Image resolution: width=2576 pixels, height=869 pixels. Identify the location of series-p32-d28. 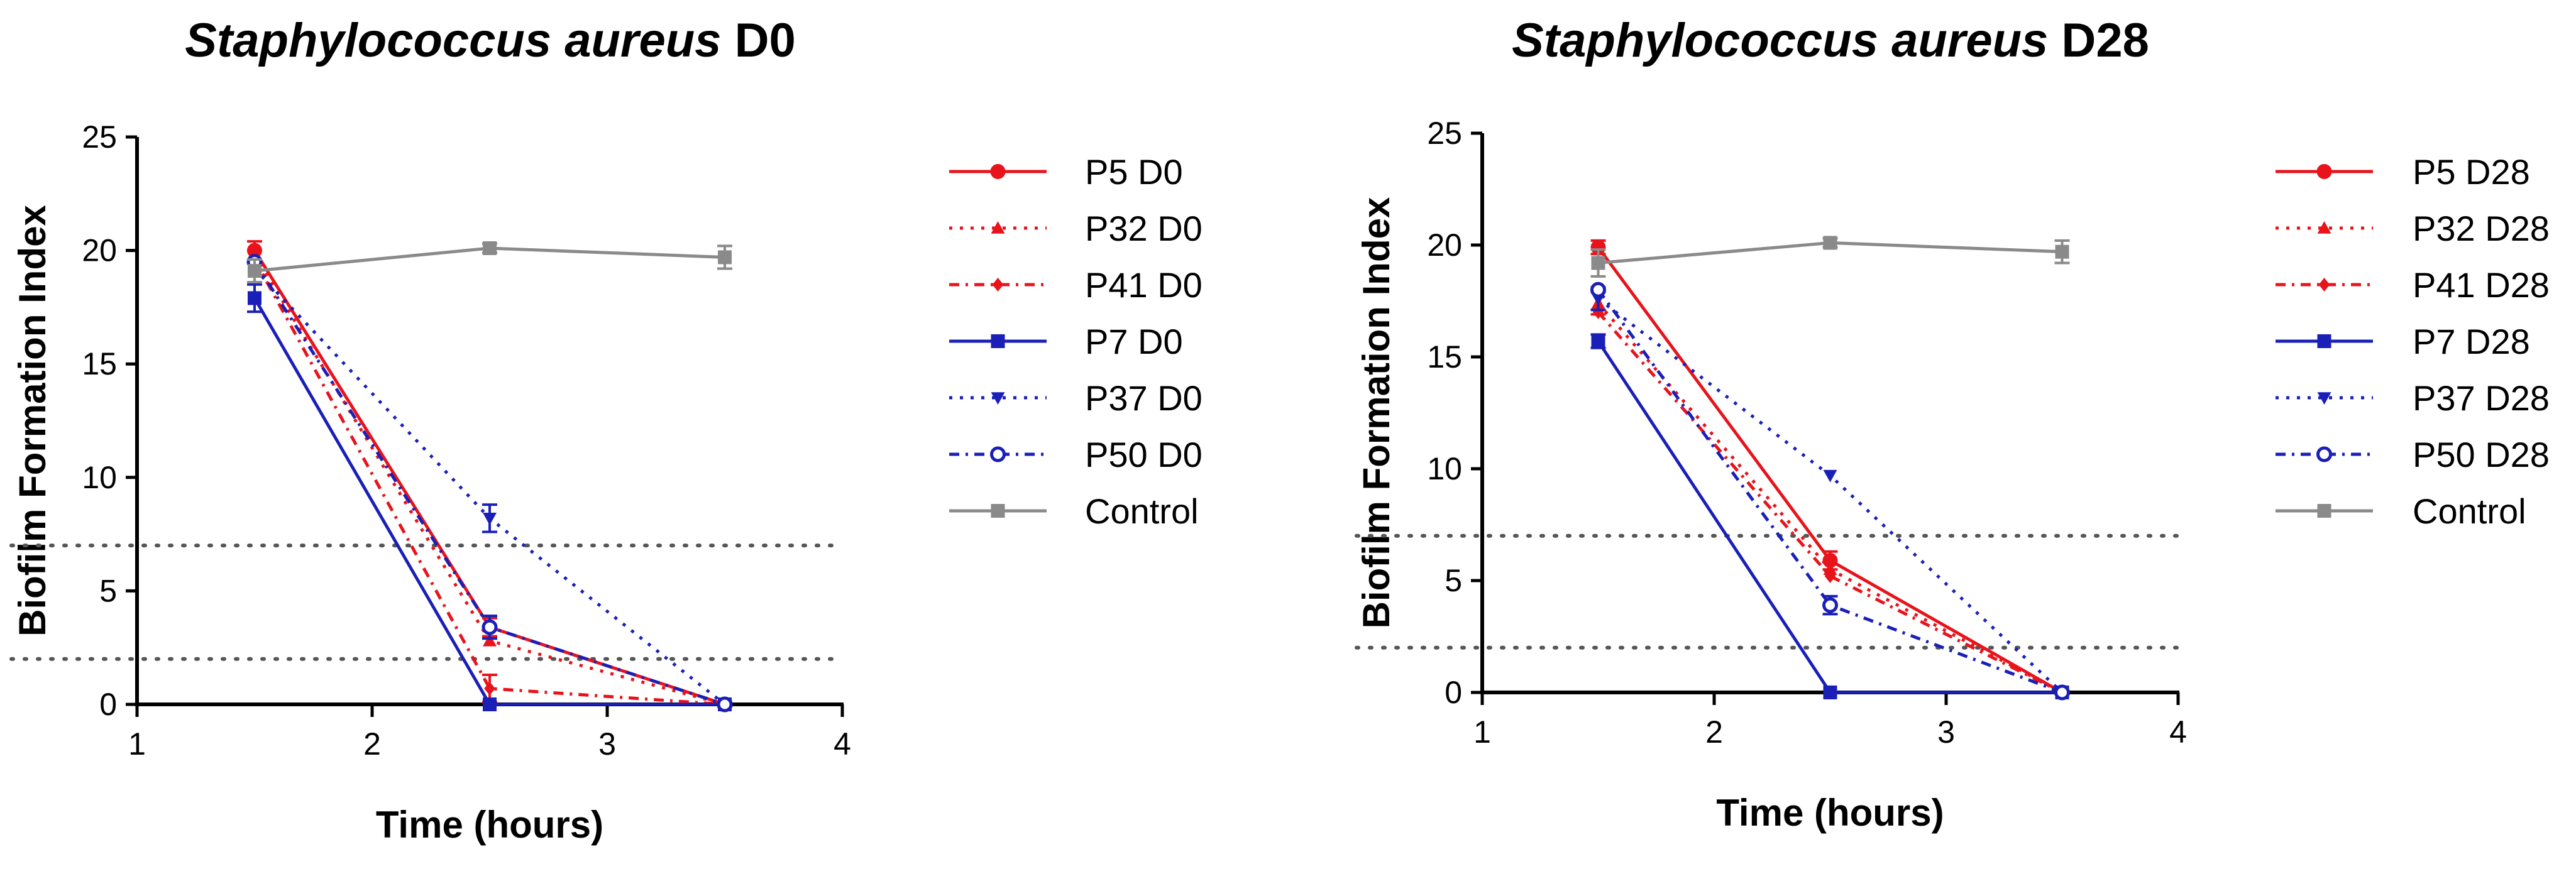
(1830, 494).